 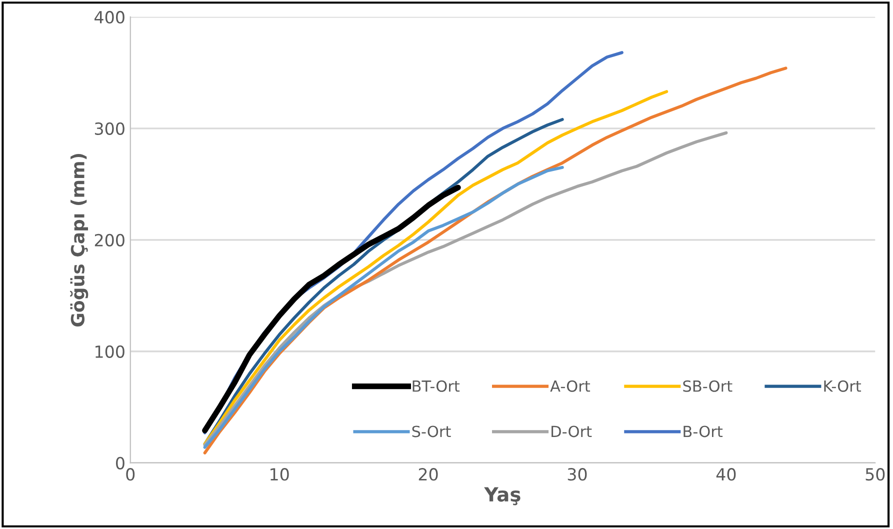 I want to click on x-tick-label: 30, so click(x=577, y=474).